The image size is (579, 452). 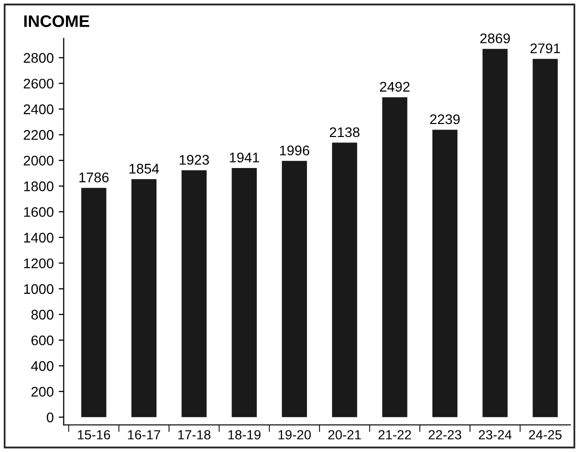 I want to click on x-tick-label: 15-16, so click(x=94, y=435).